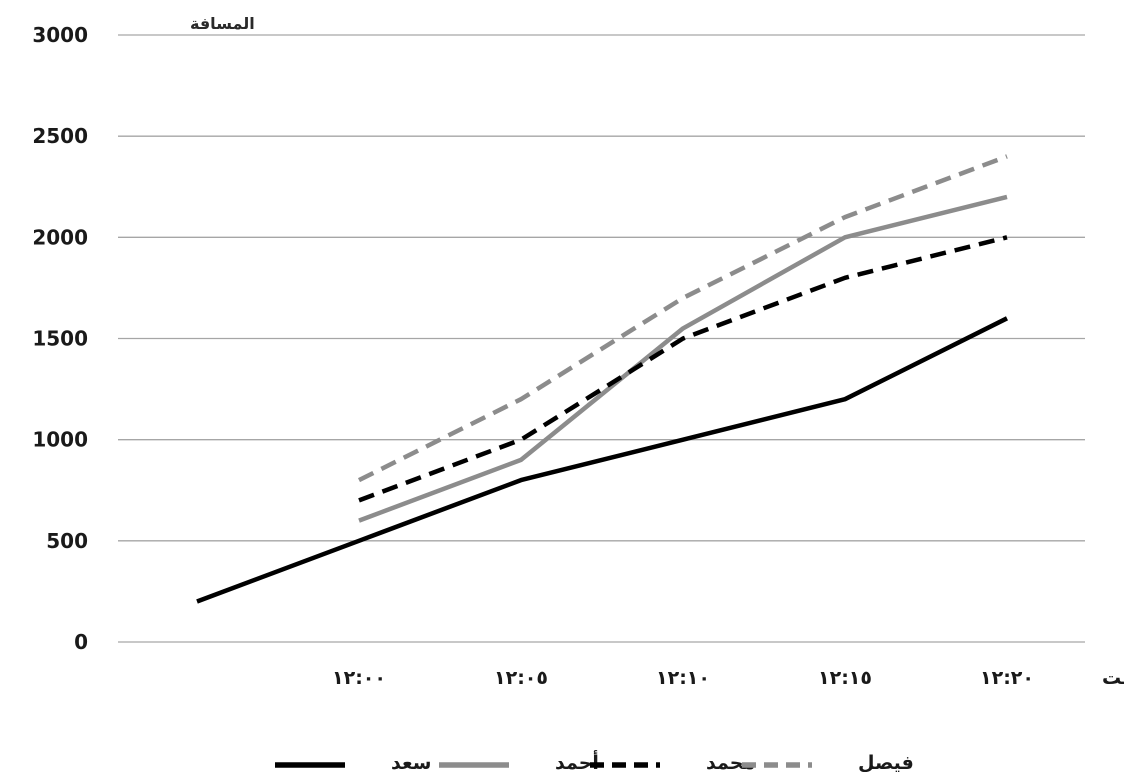 Image resolution: width=1124 pixels, height=782 pixels. What do you see at coordinates (411, 763) in the screenshot?
I see `legend-label: سعد` at bounding box center [411, 763].